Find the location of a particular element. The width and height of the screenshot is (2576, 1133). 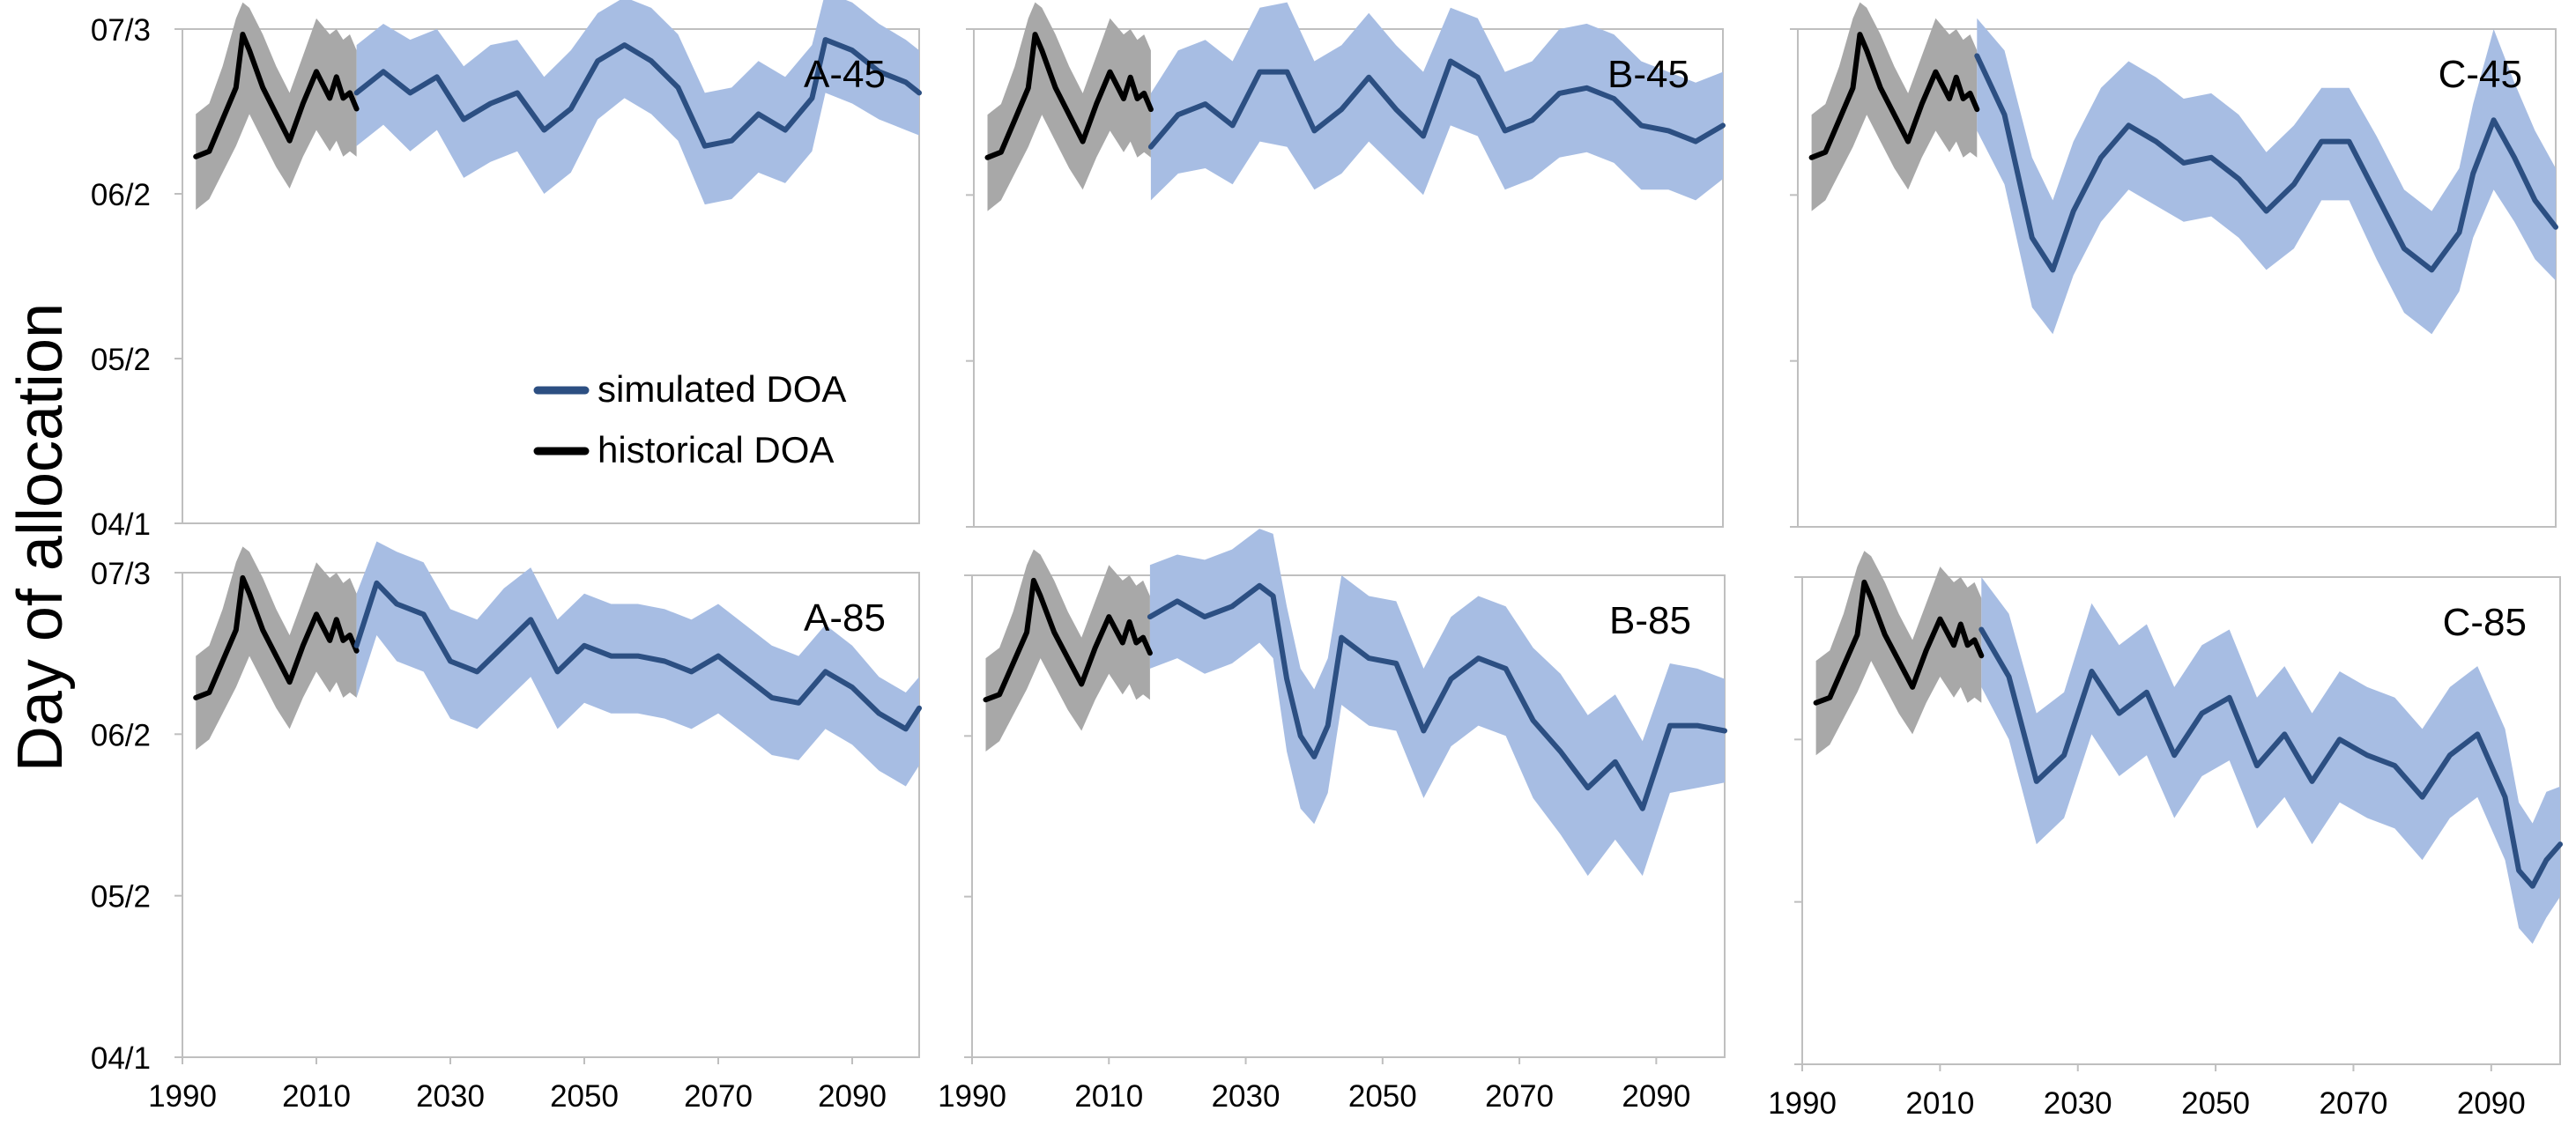

legend-simulated-label: simulated DOA is located at coordinates (722, 389).